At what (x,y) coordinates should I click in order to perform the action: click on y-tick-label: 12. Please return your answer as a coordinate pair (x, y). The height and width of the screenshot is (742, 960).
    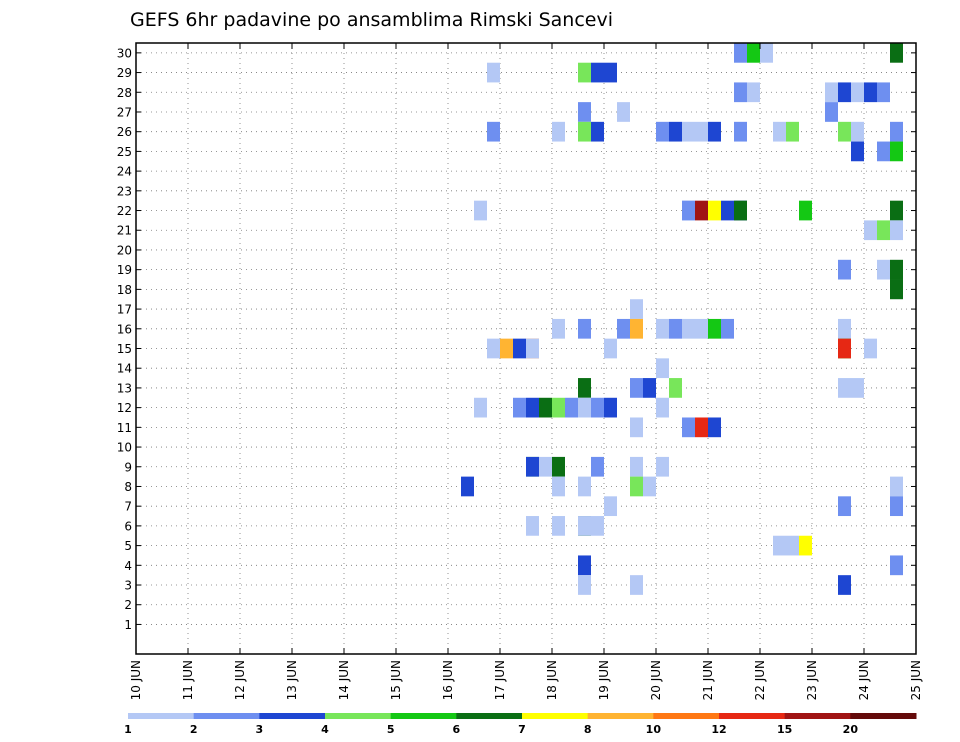
    Looking at the image, I should click on (124, 408).